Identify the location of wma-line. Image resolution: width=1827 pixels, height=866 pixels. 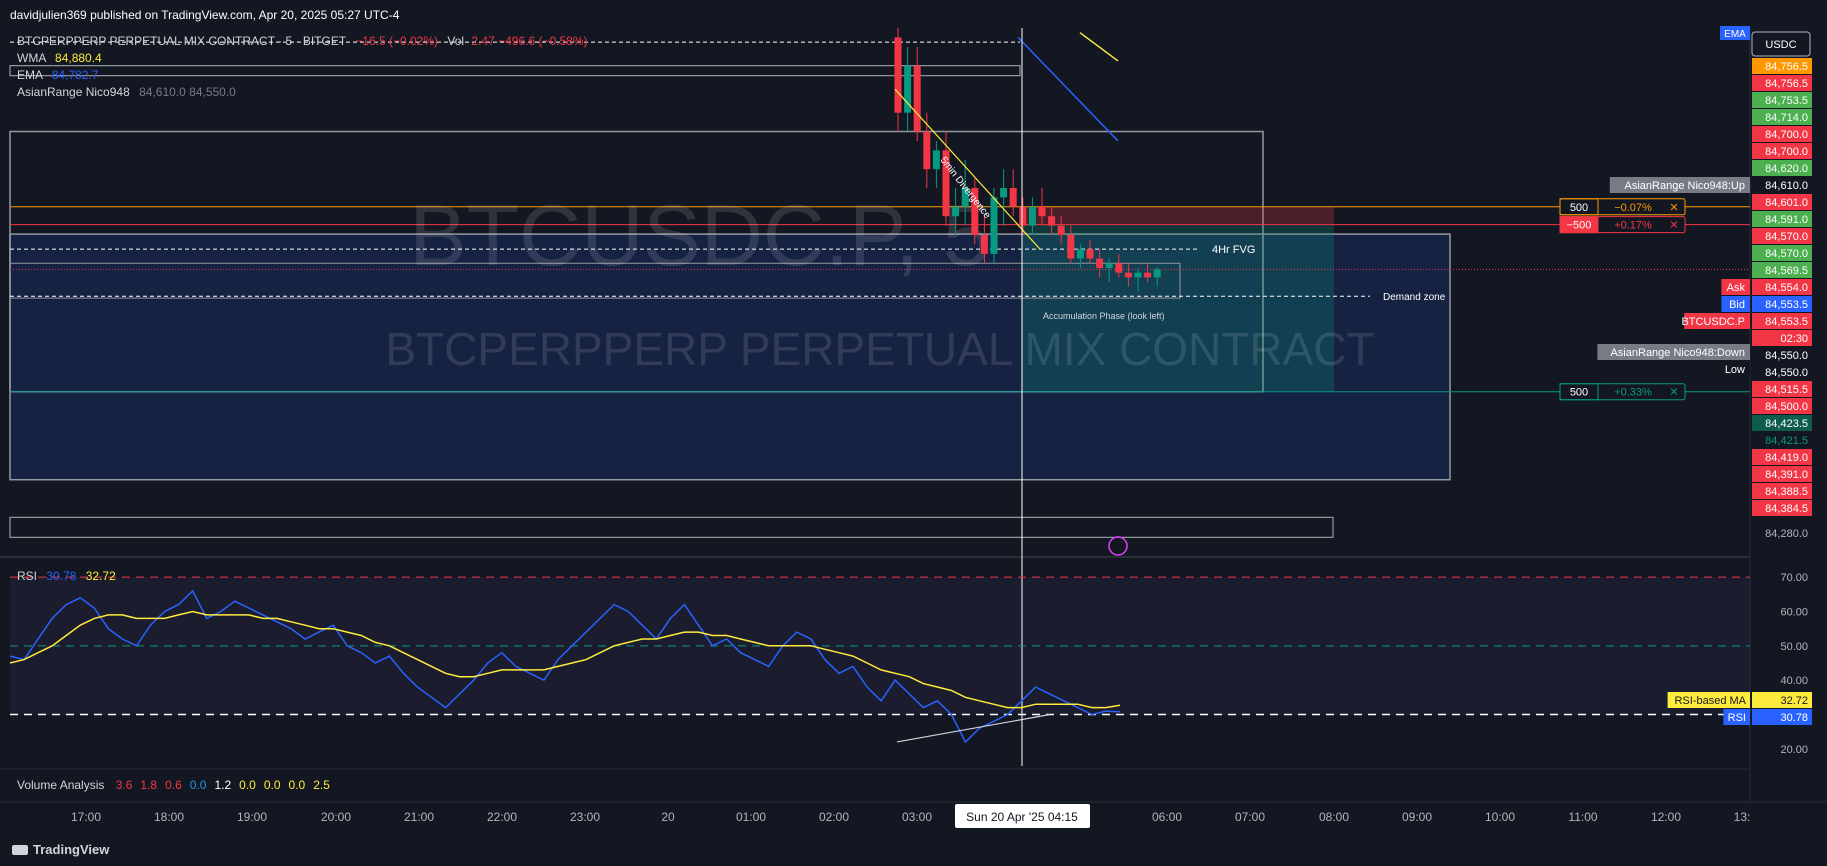
(1099, 47).